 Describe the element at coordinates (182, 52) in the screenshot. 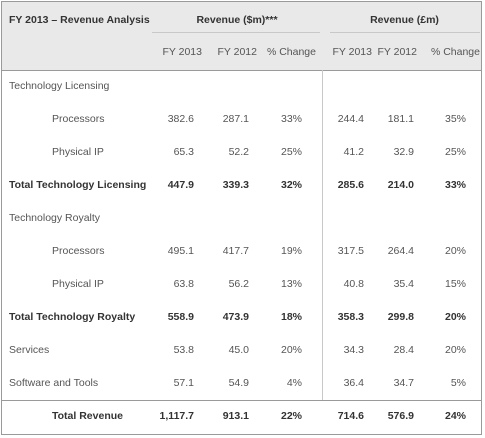

I see `col-usd-fy2013: FY 2013` at that location.